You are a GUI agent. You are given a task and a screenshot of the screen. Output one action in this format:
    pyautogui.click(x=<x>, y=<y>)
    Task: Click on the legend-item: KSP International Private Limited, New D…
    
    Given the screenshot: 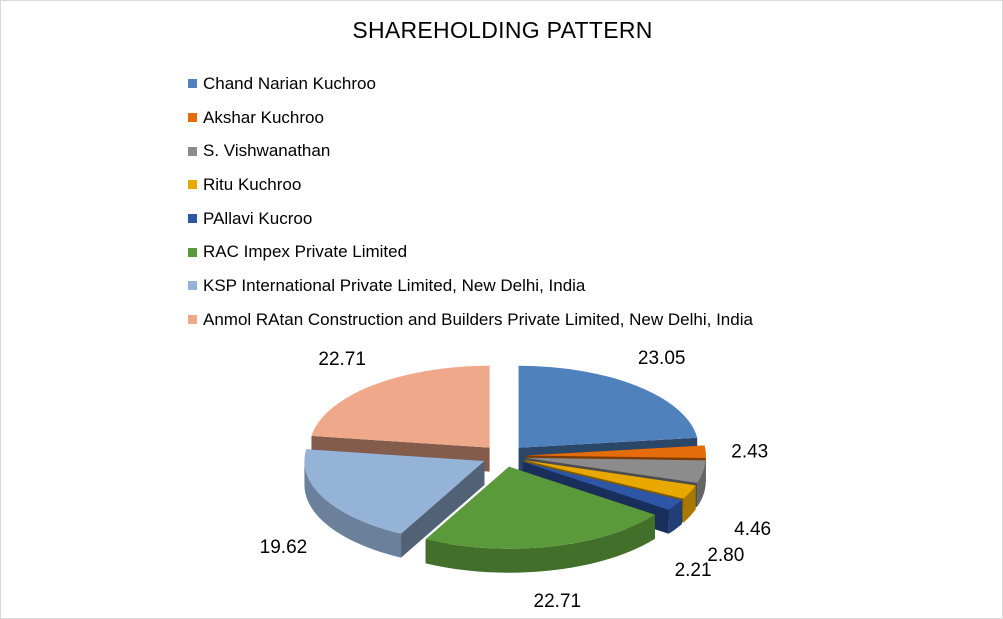 What is the action you would take?
    pyautogui.click(x=470, y=286)
    